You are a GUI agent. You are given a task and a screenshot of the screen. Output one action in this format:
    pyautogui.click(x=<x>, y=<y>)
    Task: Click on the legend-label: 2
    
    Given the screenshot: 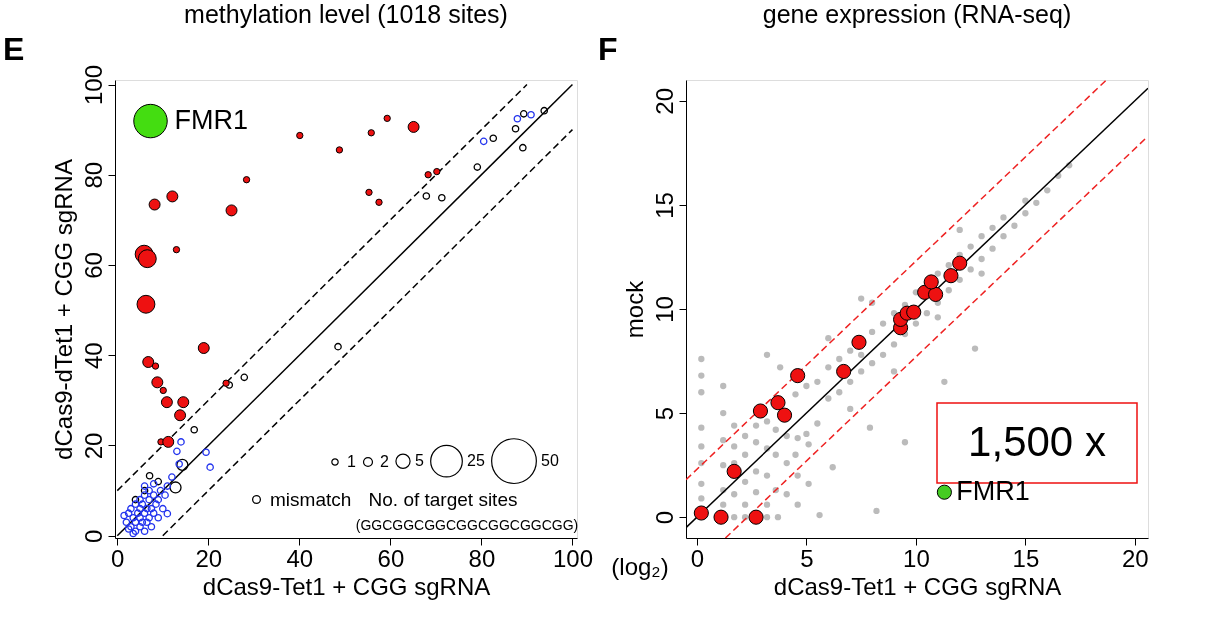 What is the action you would take?
    pyautogui.click(x=384, y=461)
    